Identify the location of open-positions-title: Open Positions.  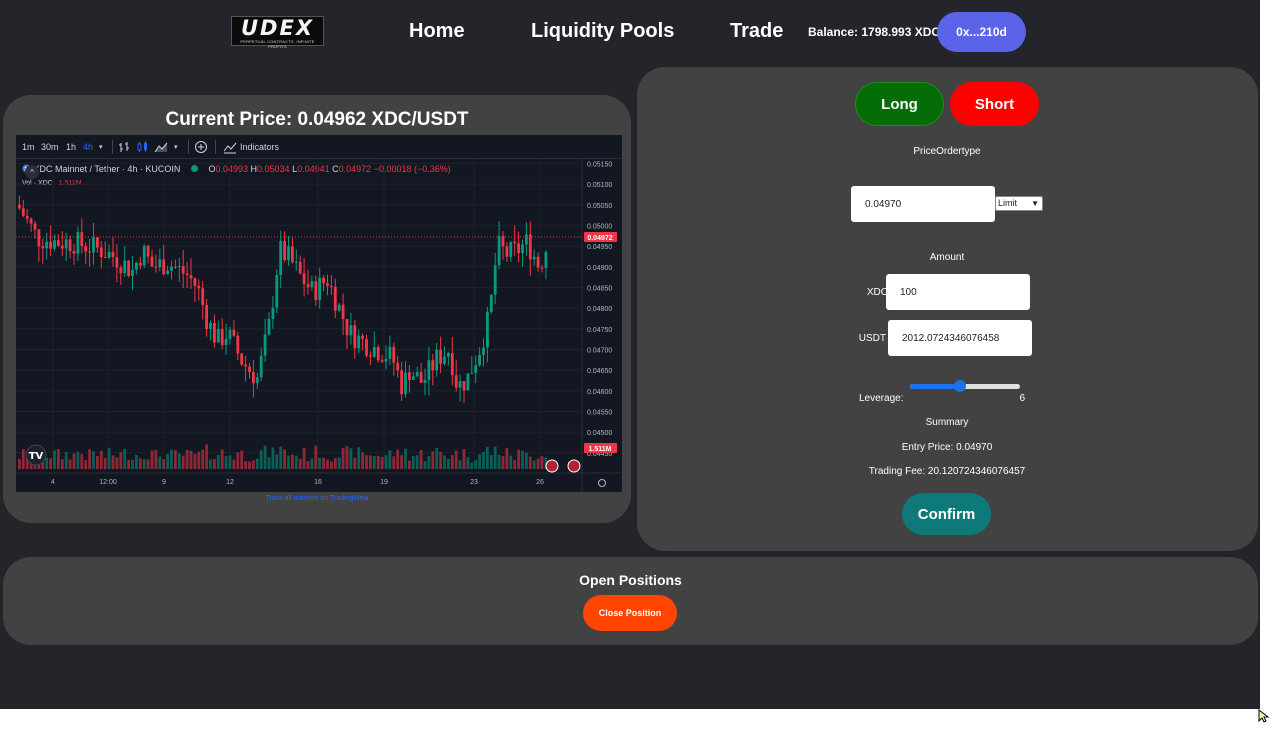
(630, 580).